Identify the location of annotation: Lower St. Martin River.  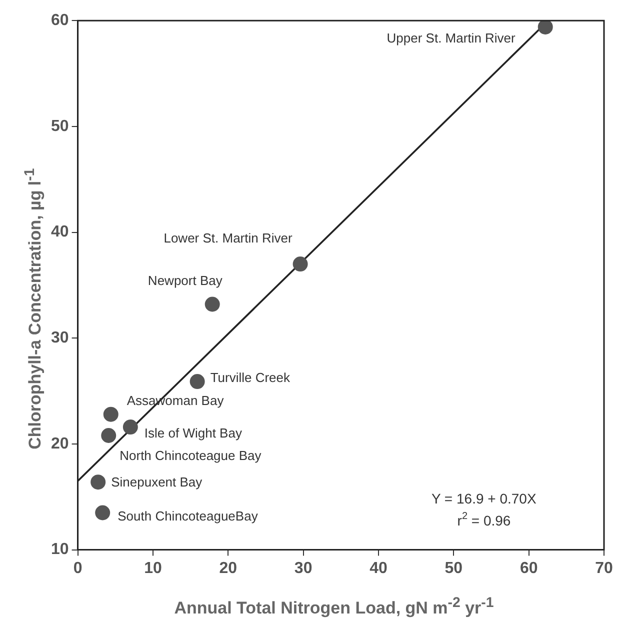
(228, 238).